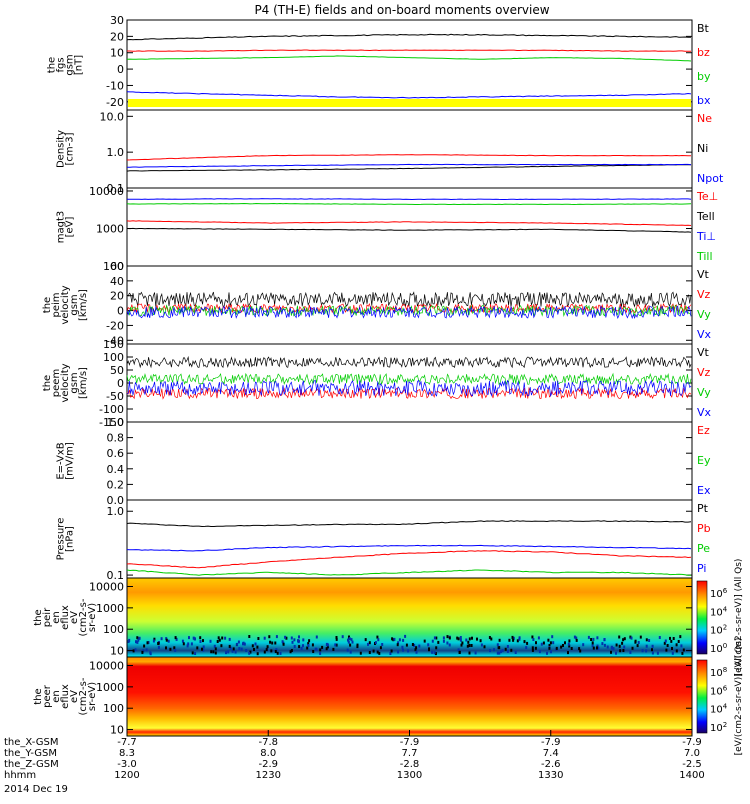  What do you see at coordinates (74, 617) in the screenshot?
I see `y-axis-label: eV` at bounding box center [74, 617].